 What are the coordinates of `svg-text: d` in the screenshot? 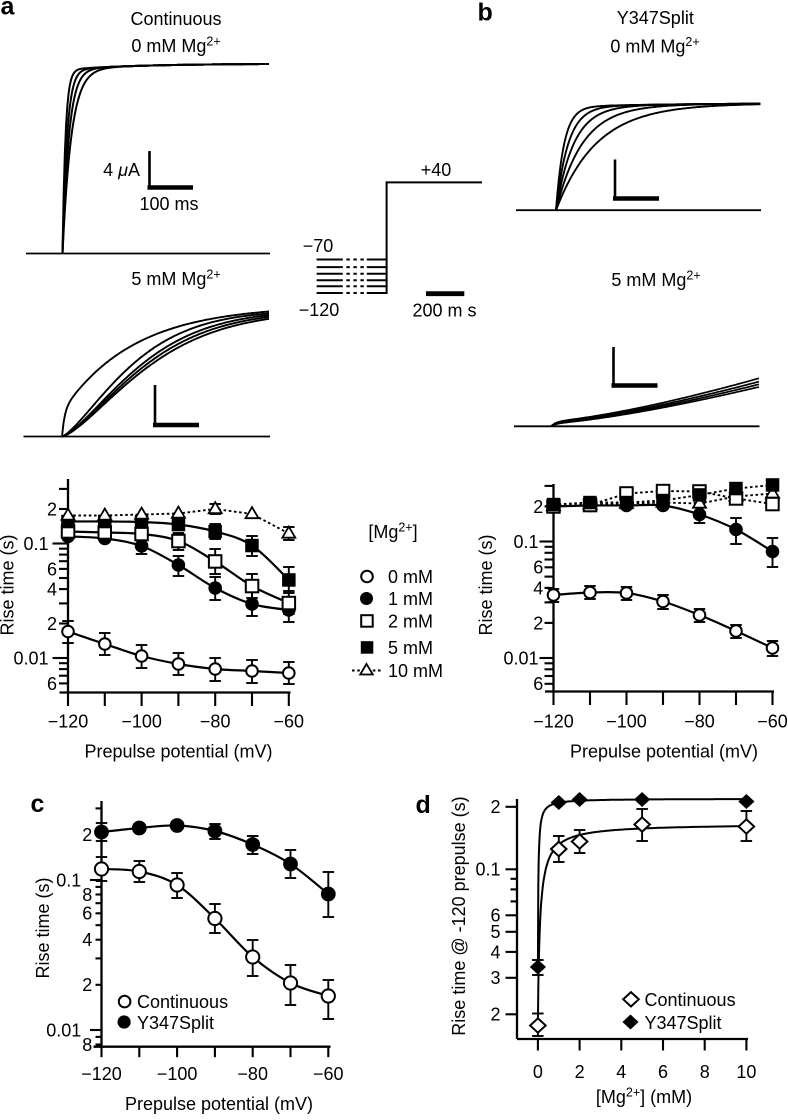 It's located at (423, 805).